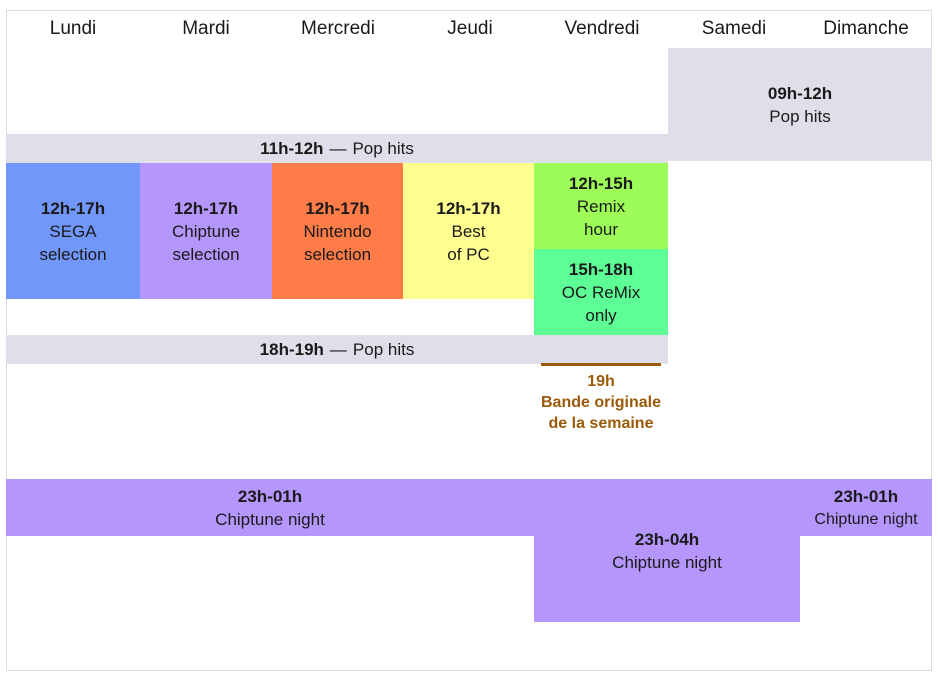 This screenshot has height=680, width=938. I want to click on block-title-line2: hour, so click(601, 229).